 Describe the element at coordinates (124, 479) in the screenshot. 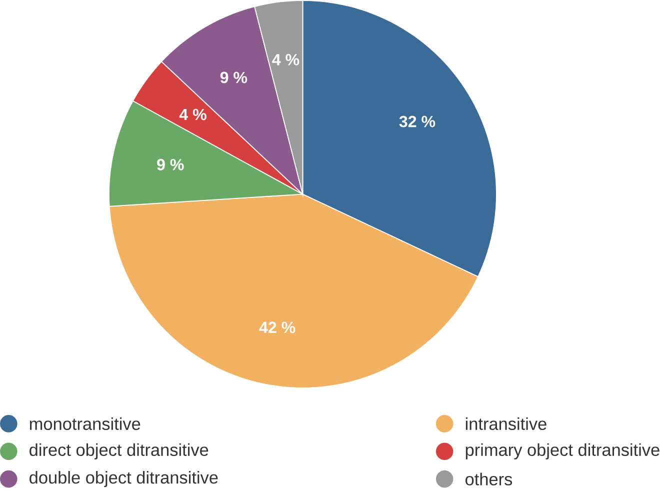

I see `legend-label: double object ditransitive` at that location.